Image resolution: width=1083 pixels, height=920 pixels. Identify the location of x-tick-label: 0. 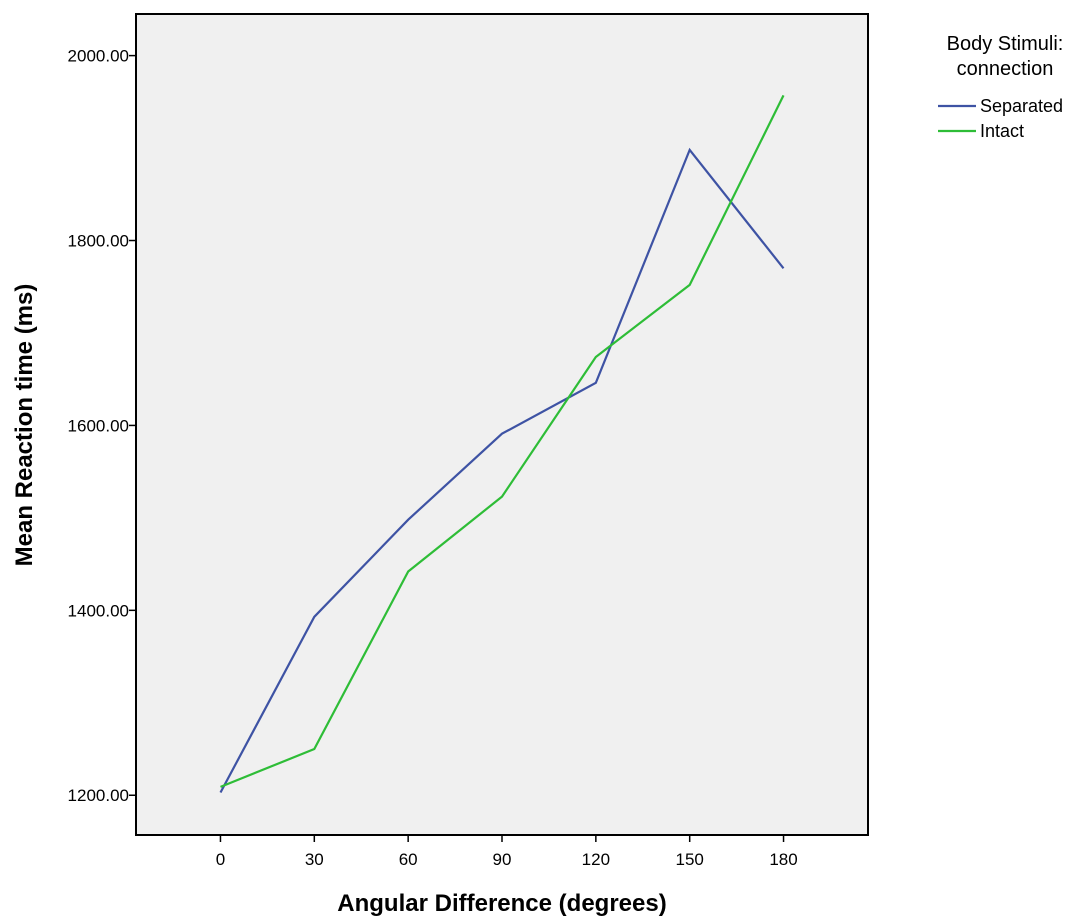
(220, 859).